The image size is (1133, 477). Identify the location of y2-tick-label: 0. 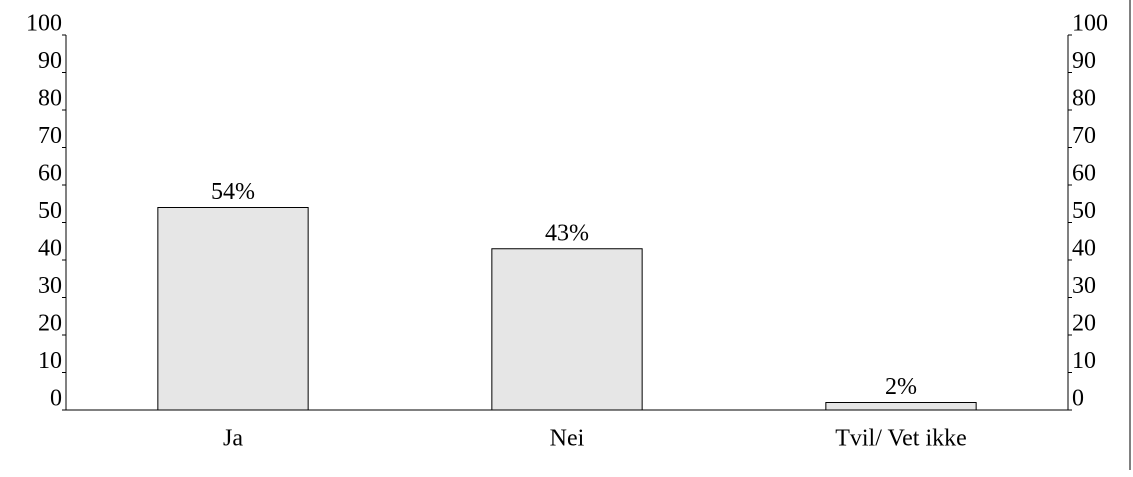
(1078, 399).